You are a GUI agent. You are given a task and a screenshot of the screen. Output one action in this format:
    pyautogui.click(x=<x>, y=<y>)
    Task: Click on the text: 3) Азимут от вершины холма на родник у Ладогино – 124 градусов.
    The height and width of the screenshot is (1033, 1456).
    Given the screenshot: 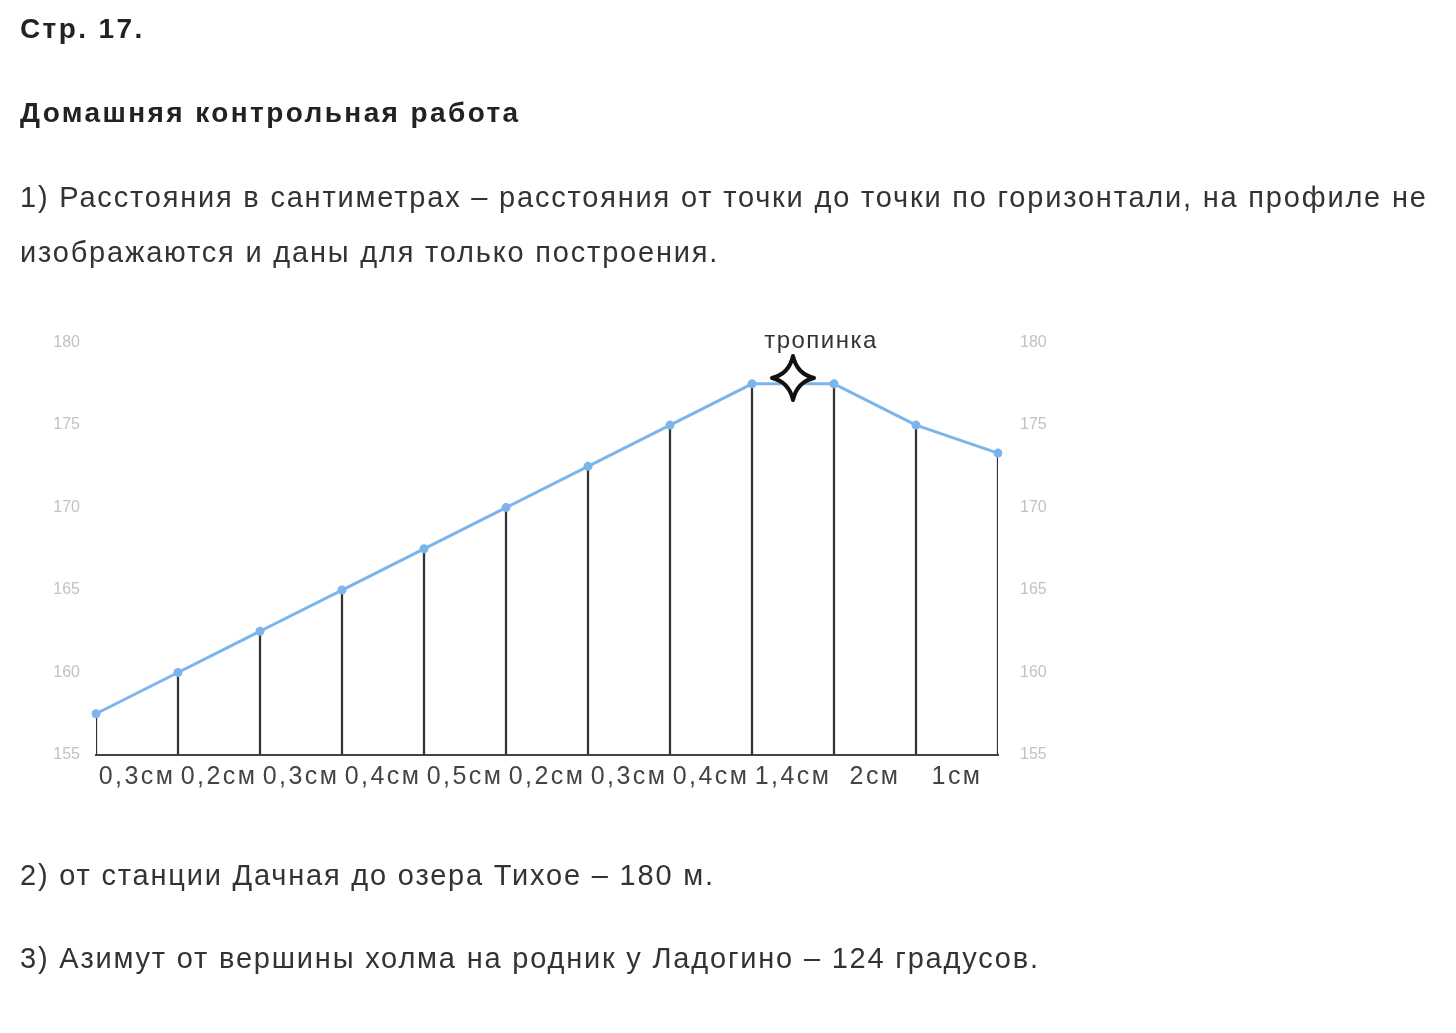 What is the action you would take?
    pyautogui.click(x=530, y=958)
    